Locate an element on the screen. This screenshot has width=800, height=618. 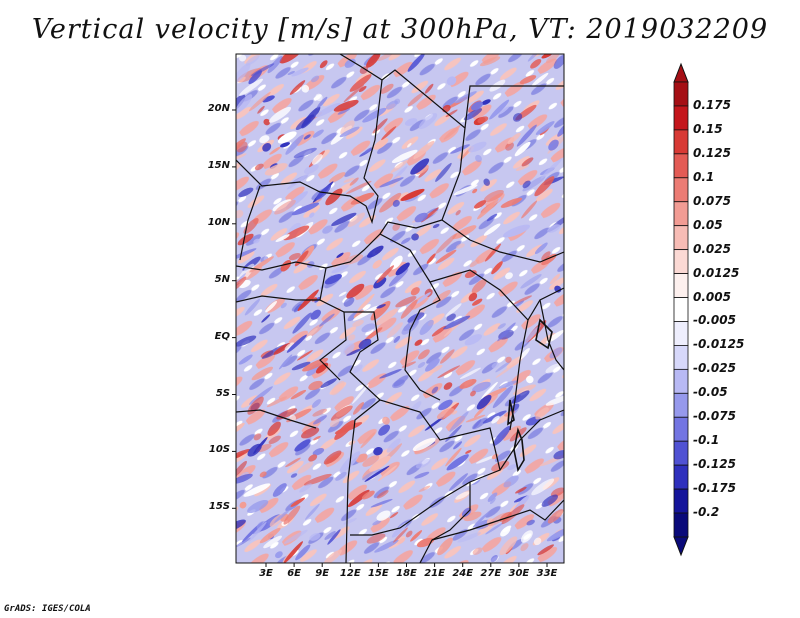
lon-label: 3E is located at coordinates (266, 573).